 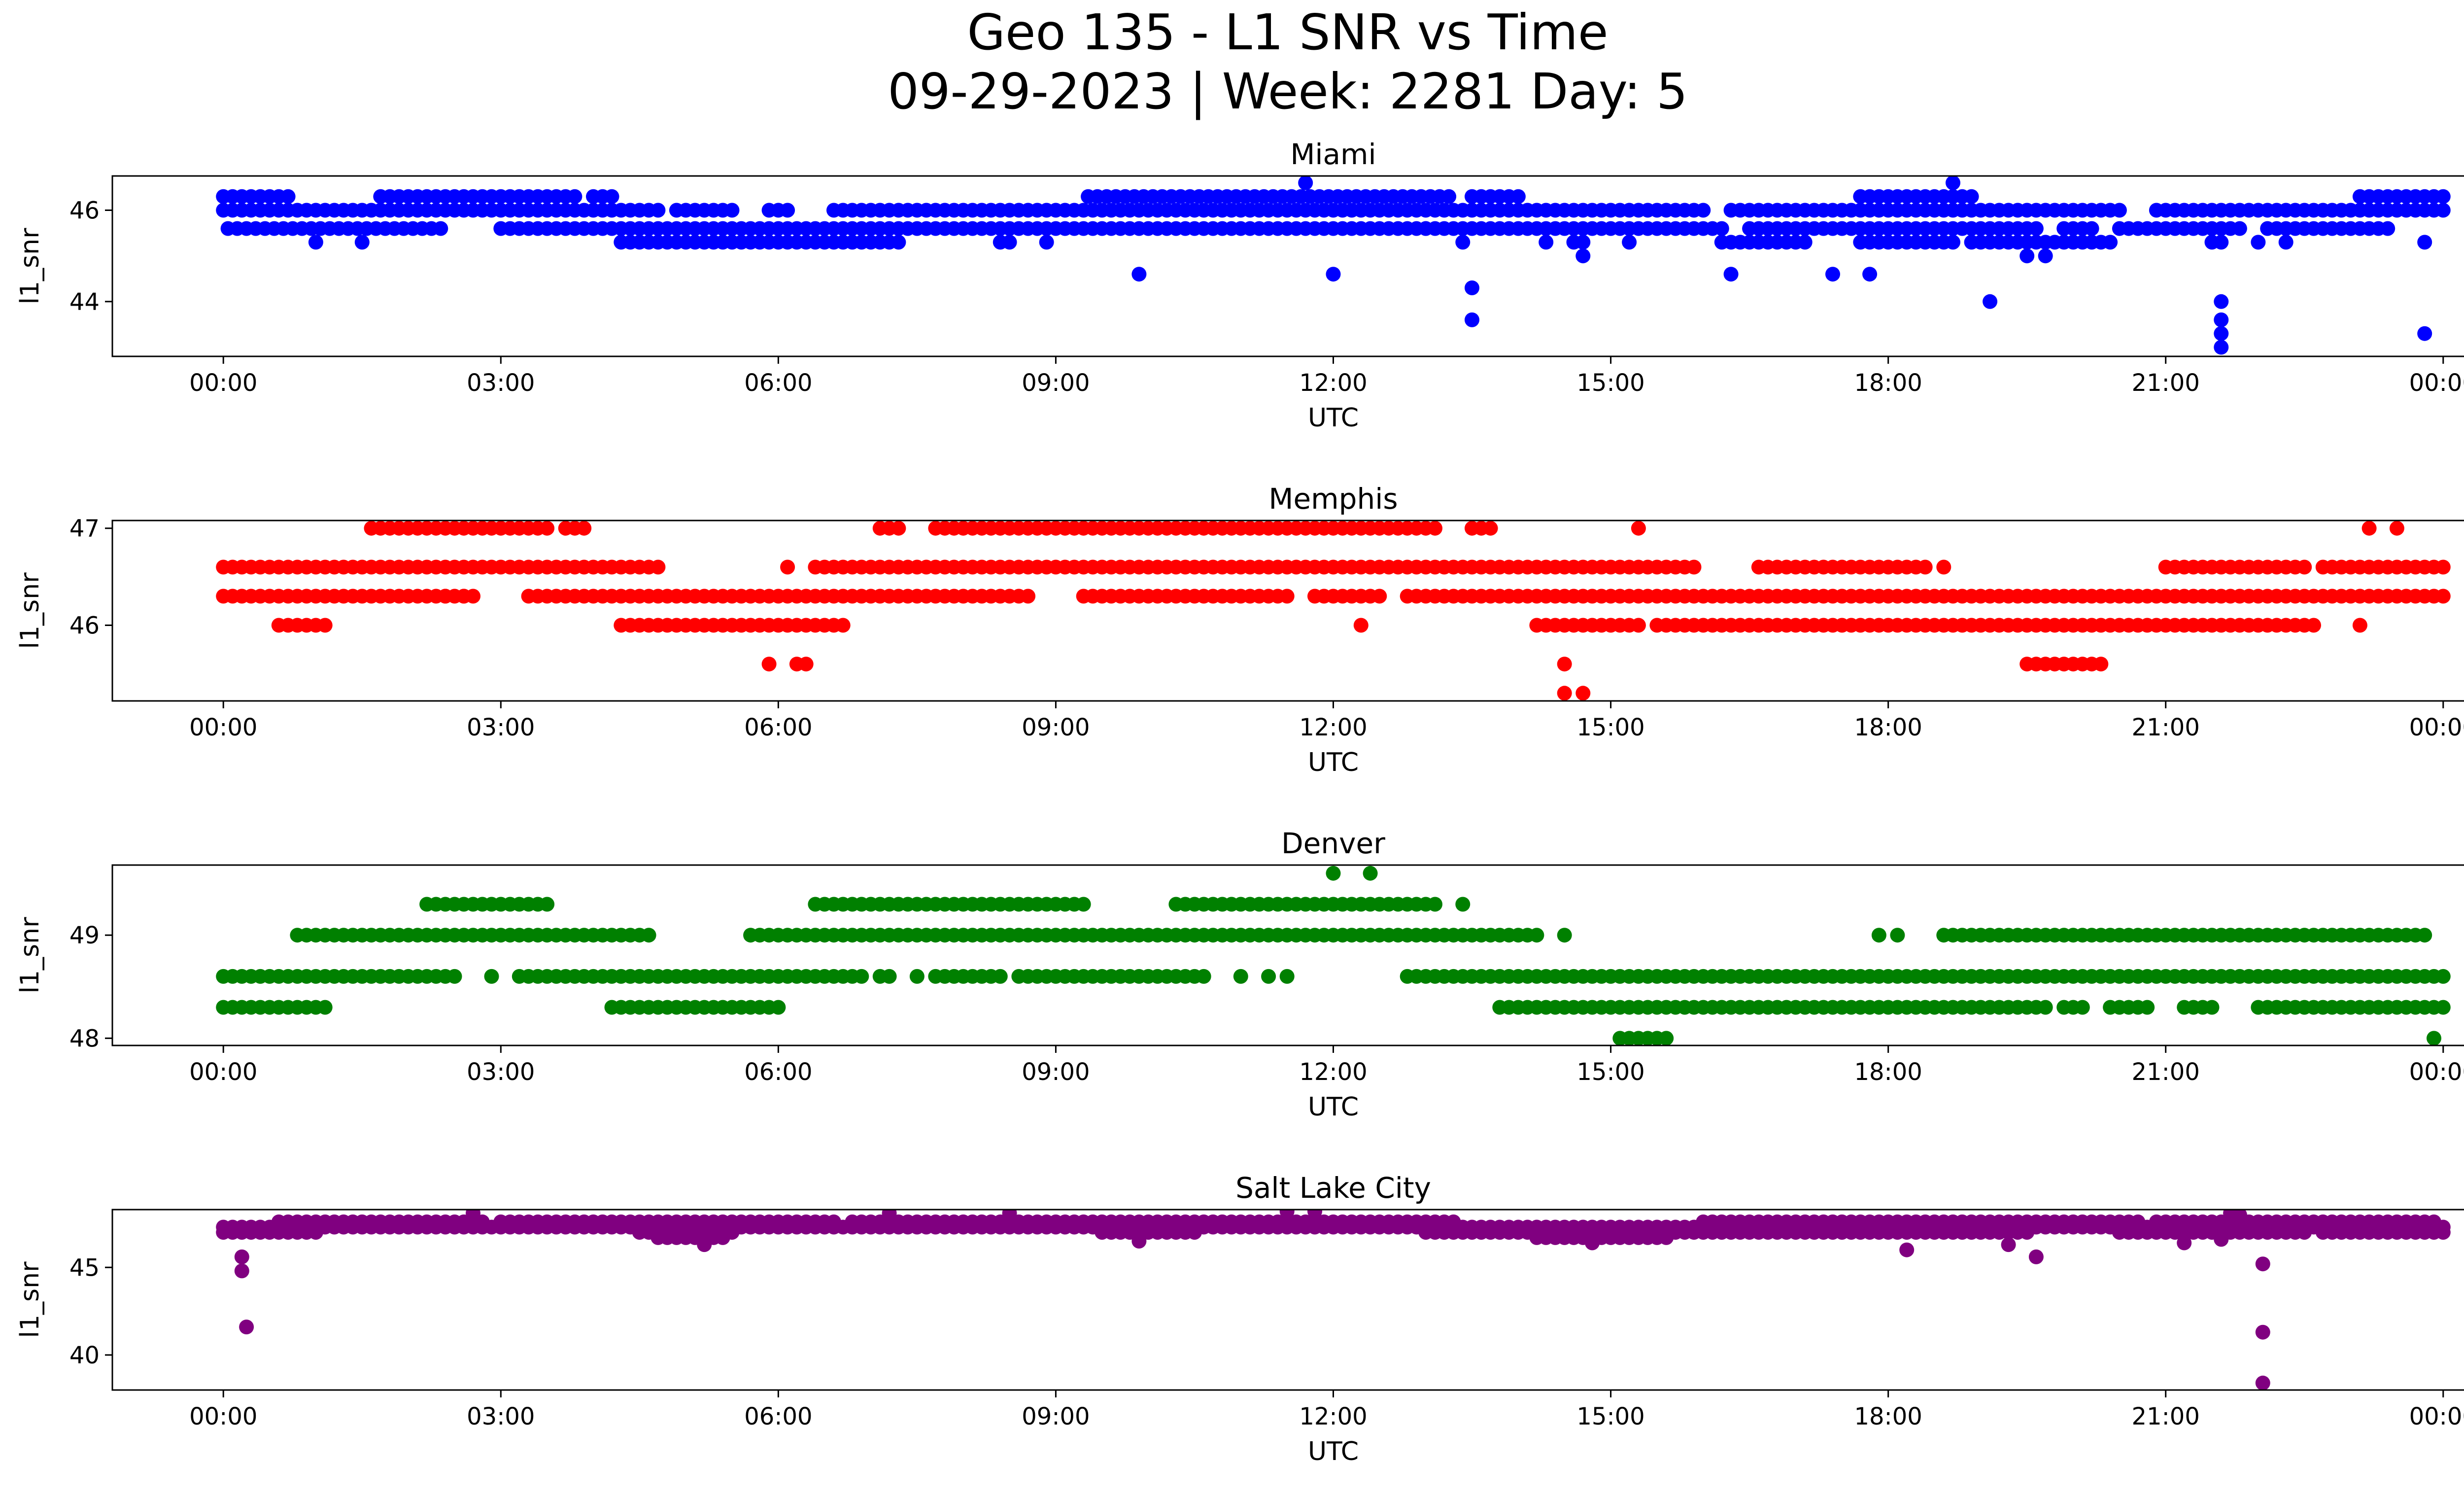 What do you see at coordinates (1333, 1188) in the screenshot?
I see `subplot-title: Salt Lake City` at bounding box center [1333, 1188].